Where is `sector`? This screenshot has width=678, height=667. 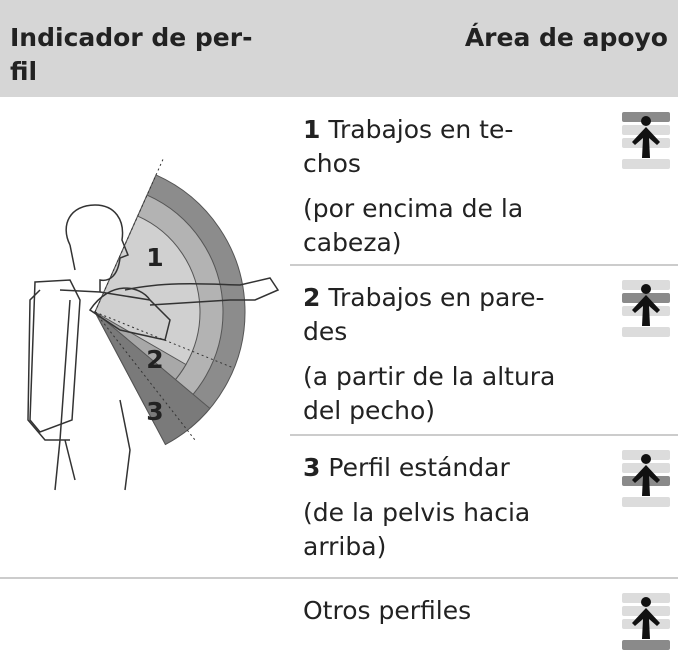 sector is located at coordinates (152, 378).